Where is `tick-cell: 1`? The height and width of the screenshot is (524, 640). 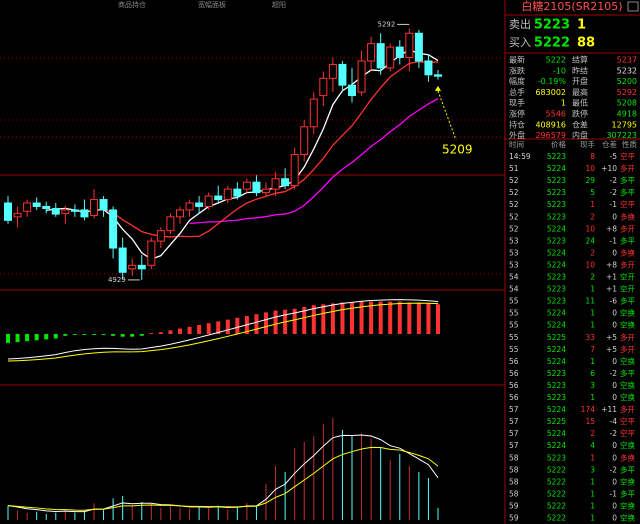
tick-cell: 1 is located at coordinates (592, 493).